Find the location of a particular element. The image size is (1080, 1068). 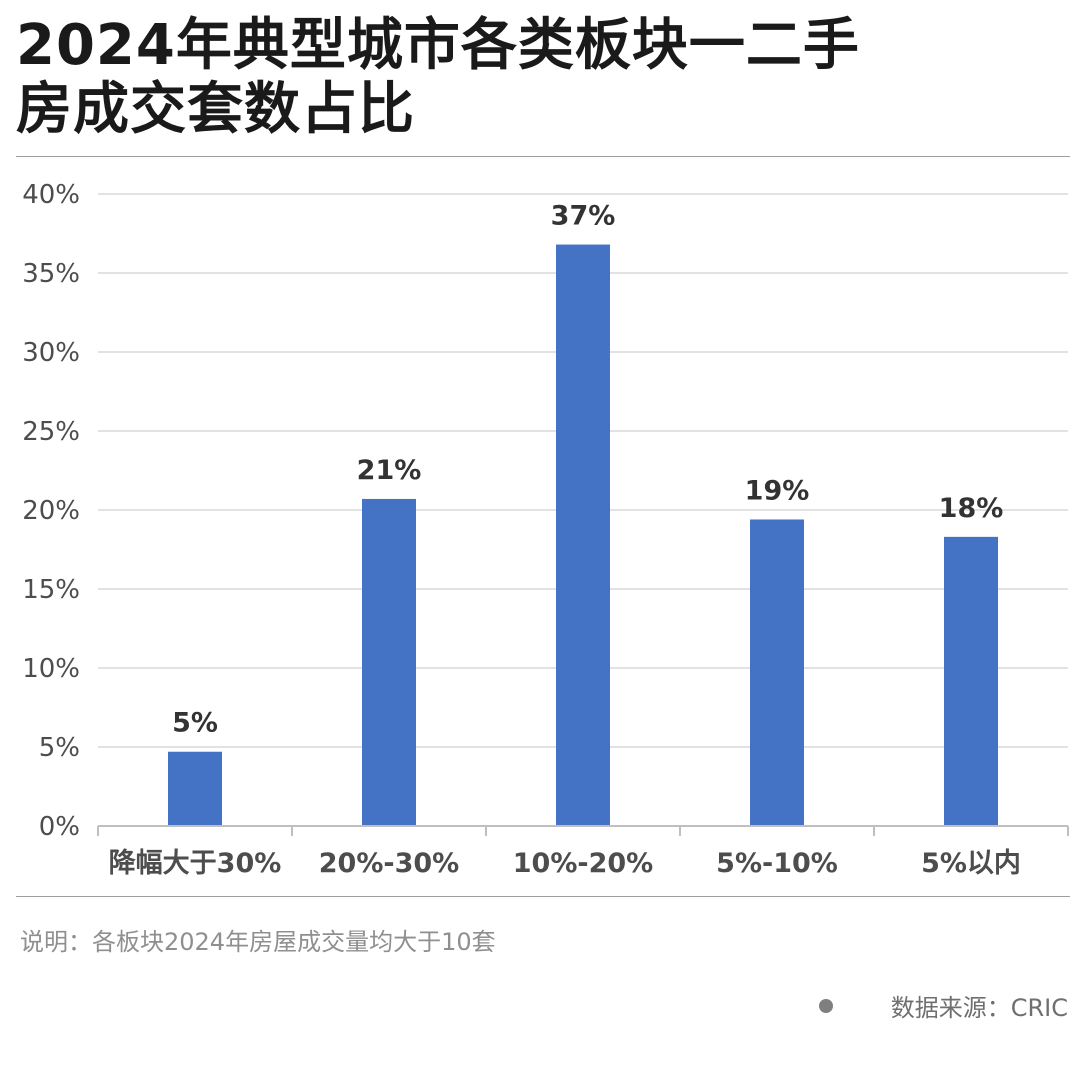

y-tick-label: 0% is located at coordinates (59, 827).